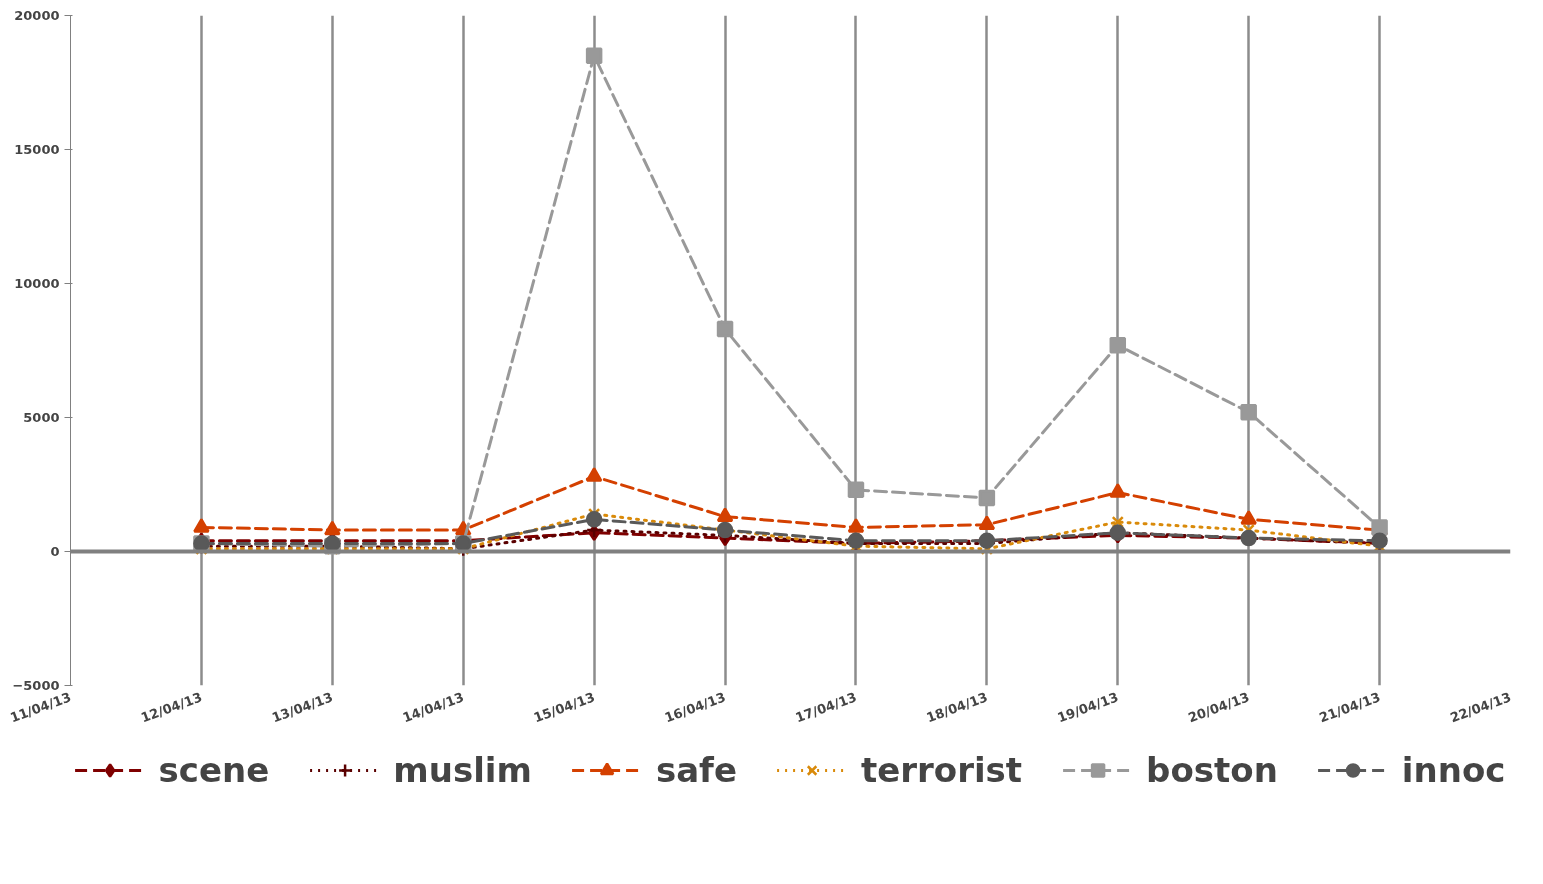 The image size is (1543, 884). What do you see at coordinates (37, 283) in the screenshot?
I see `y-tick-label: 10000` at bounding box center [37, 283].